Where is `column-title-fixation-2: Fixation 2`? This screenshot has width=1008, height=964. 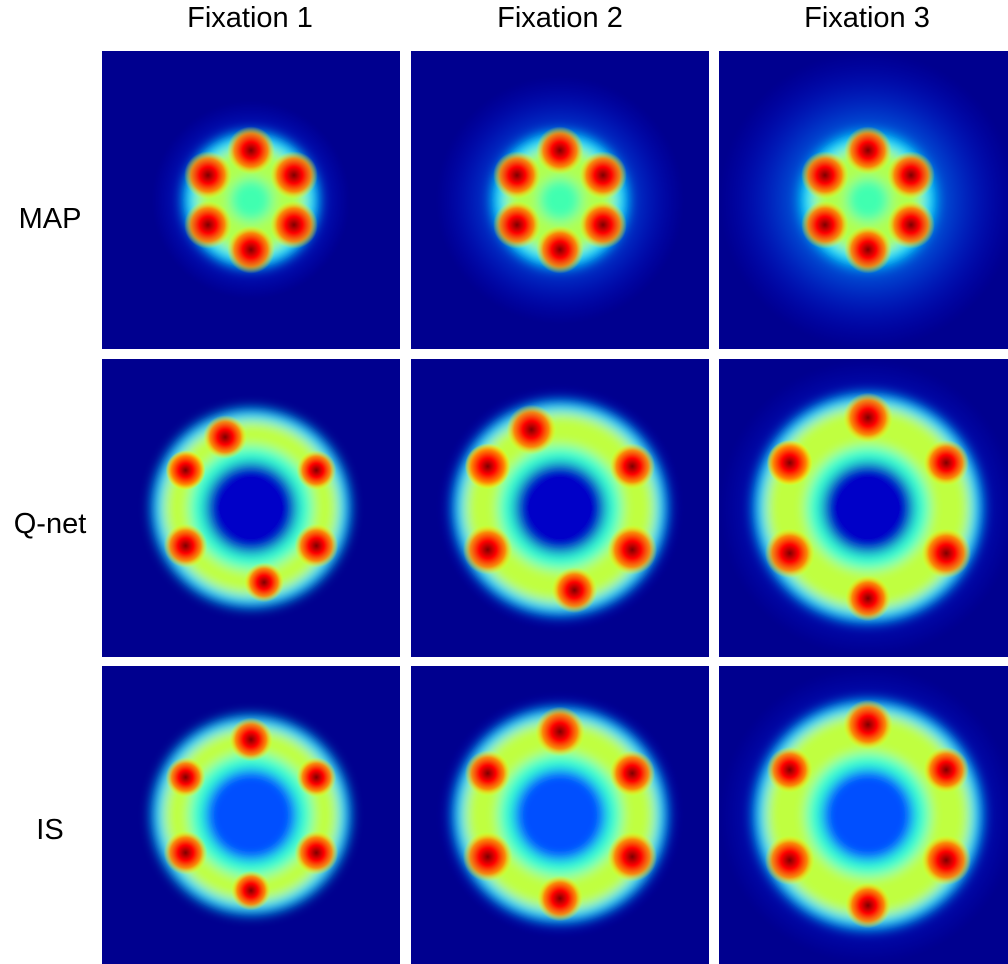 column-title-fixation-2: Fixation 2 is located at coordinates (560, 18).